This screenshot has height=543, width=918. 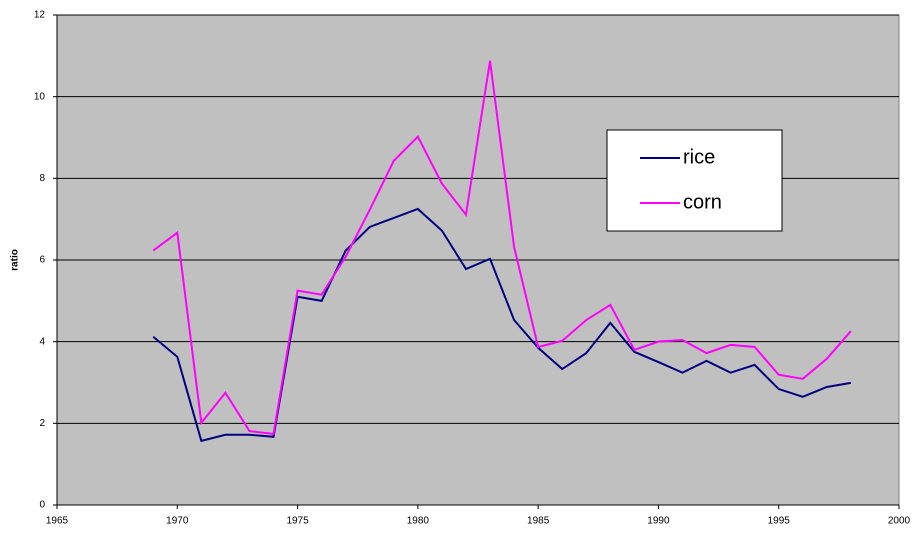 What do you see at coordinates (702, 202) in the screenshot?
I see `legend-label: corn` at bounding box center [702, 202].